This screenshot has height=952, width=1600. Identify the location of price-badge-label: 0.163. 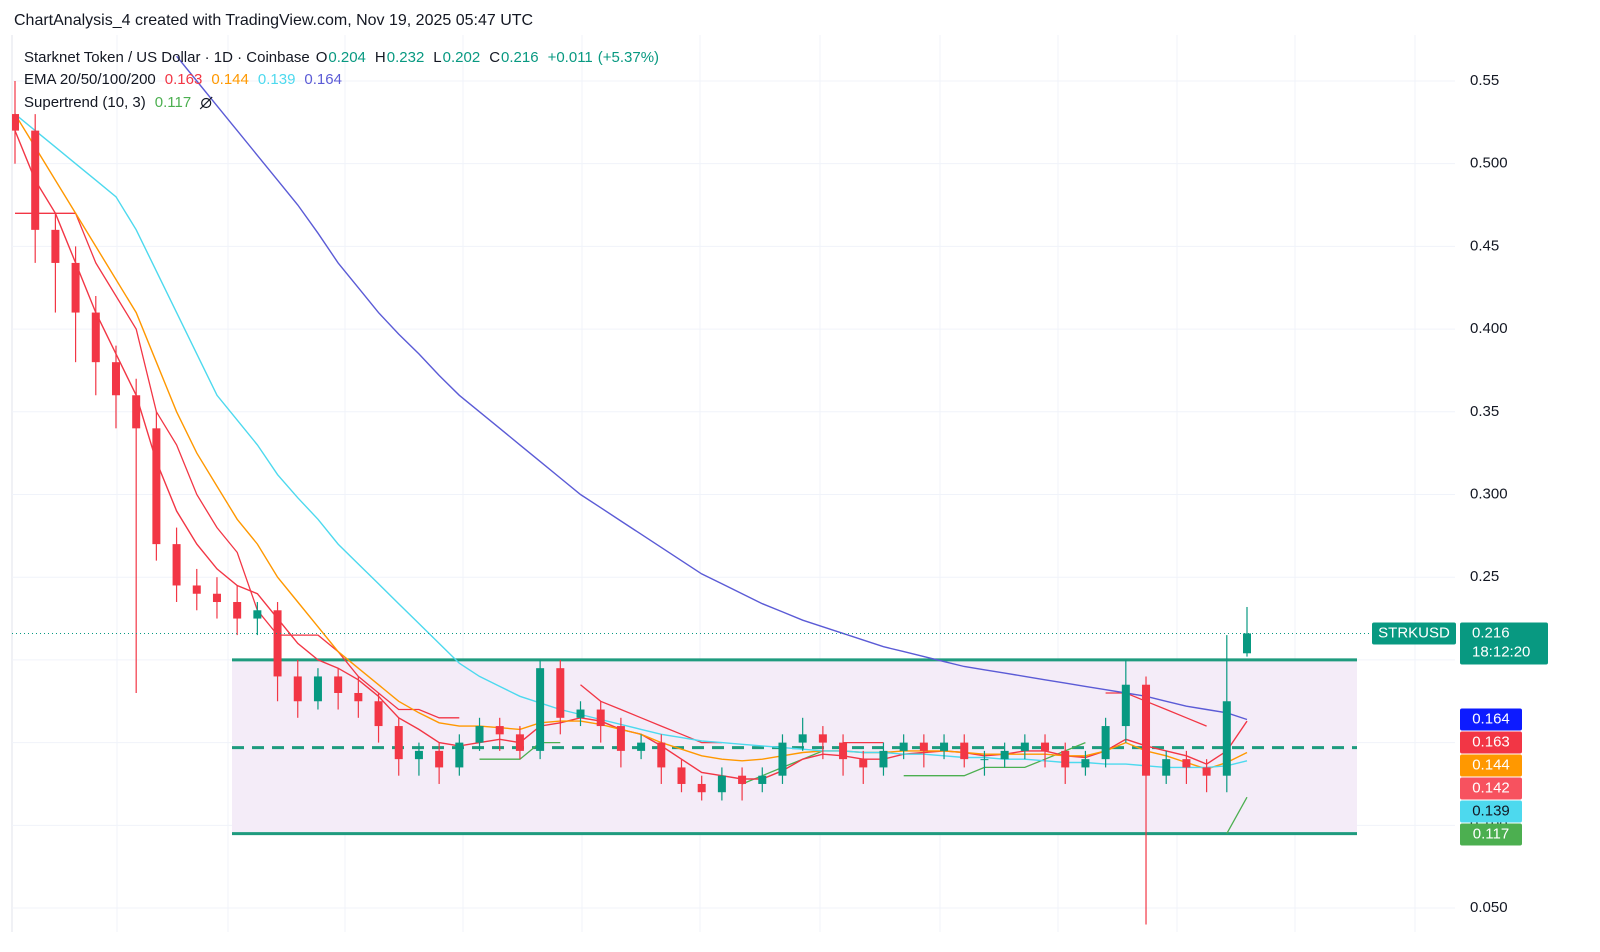
(1491, 741).